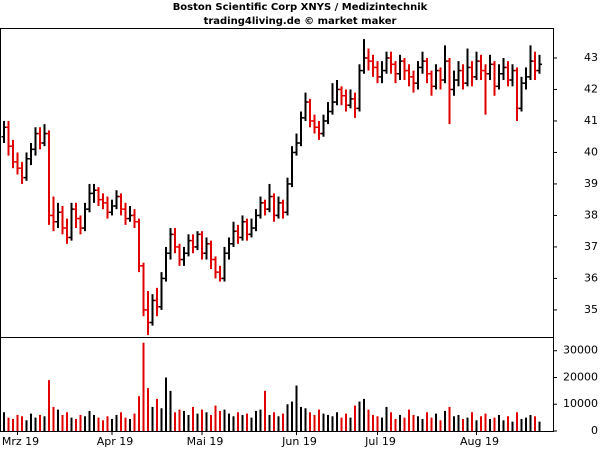 Image resolution: width=600 pixels, height=450 pixels. Describe the element at coordinates (591, 277) in the screenshot. I see `y-tick-label: 36` at that location.